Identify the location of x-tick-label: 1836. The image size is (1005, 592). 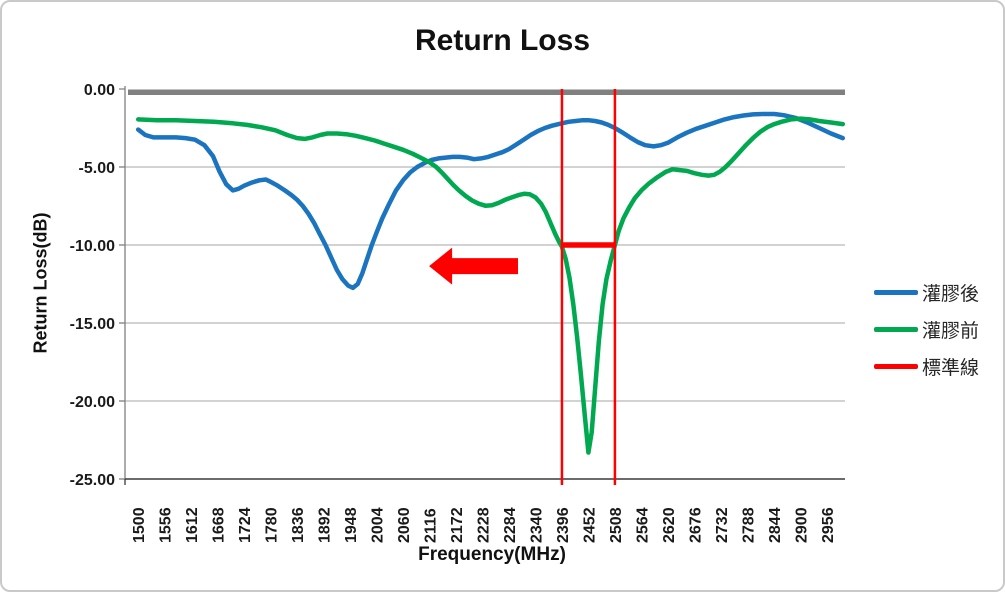
(298, 525).